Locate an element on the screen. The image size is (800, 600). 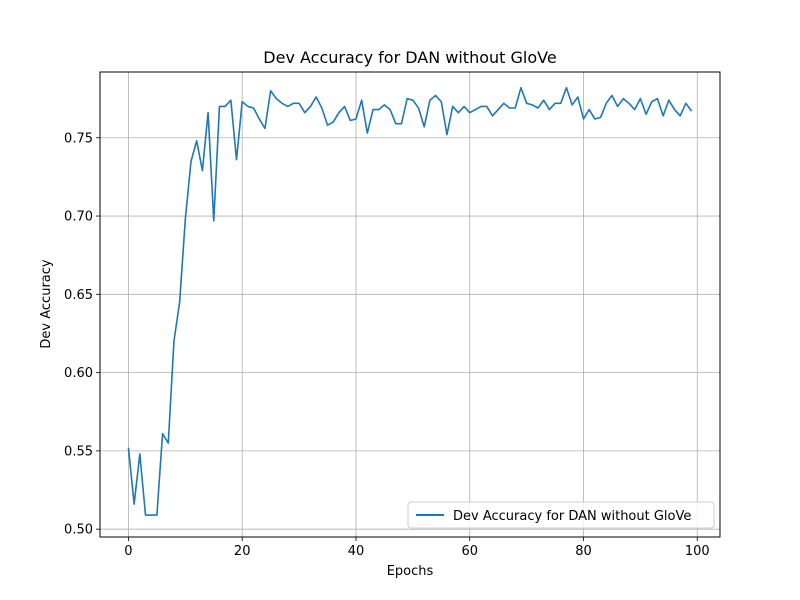
x-axis-label: Epochs is located at coordinates (410, 571).